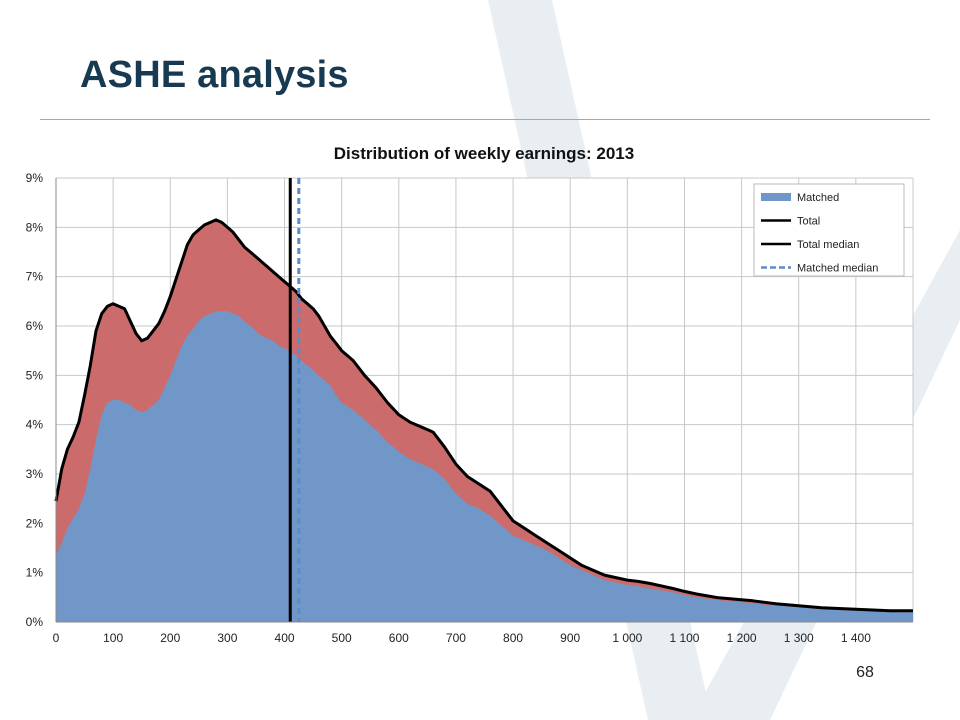 This screenshot has width=960, height=720. Describe the element at coordinates (829, 230) in the screenshot. I see `chart-legend: Matched Total Total median Matched median` at that location.